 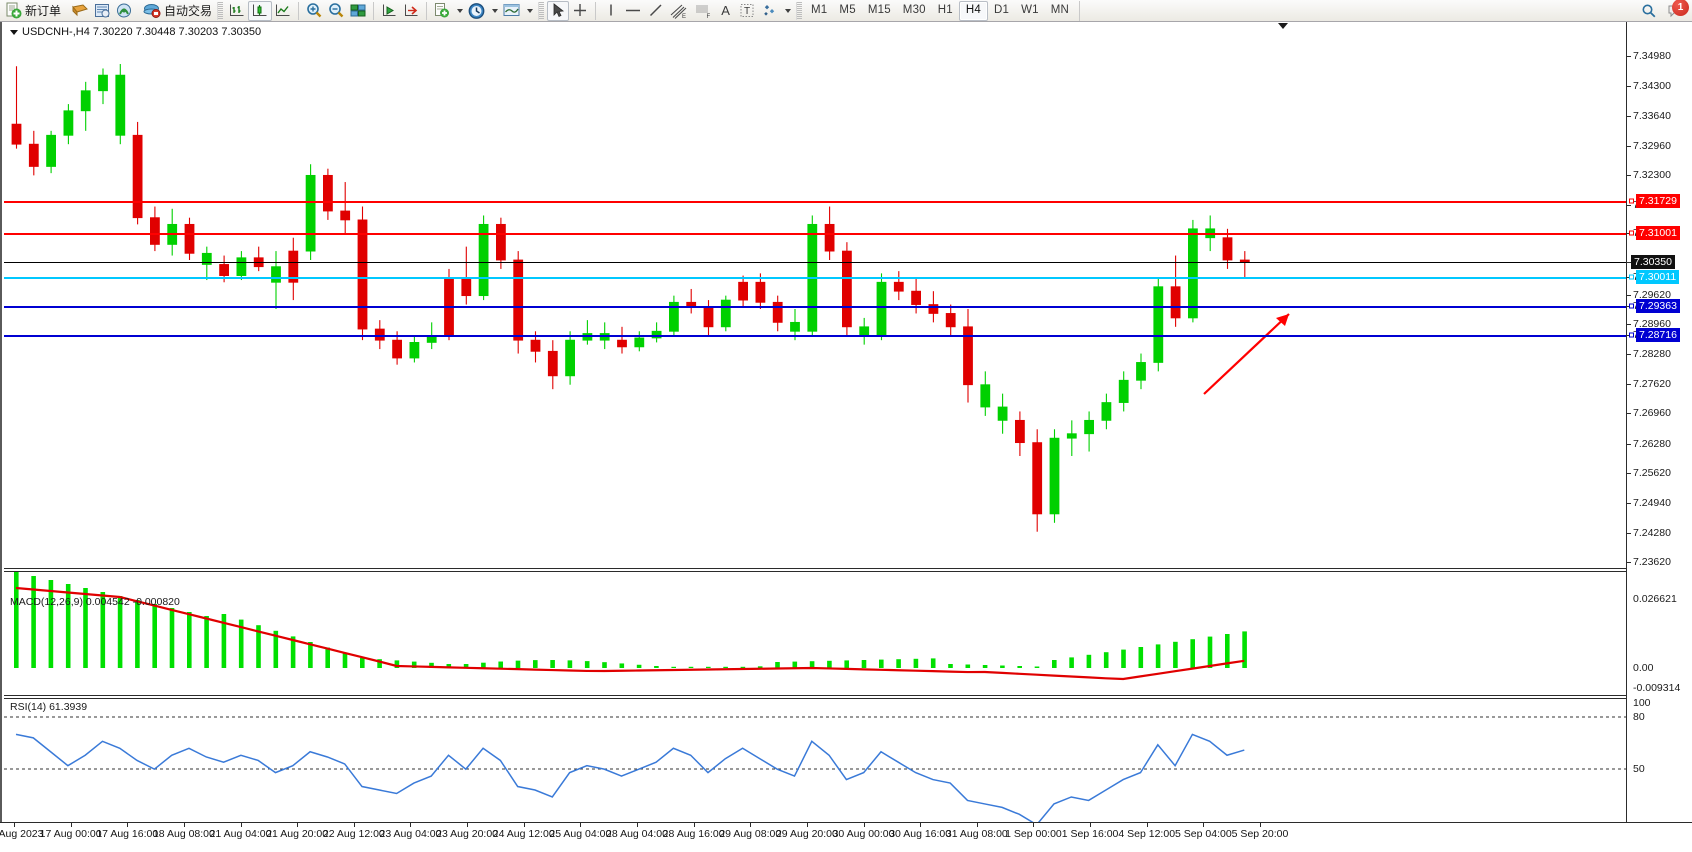 I want to click on autoscroll-button, so click(x=389, y=11).